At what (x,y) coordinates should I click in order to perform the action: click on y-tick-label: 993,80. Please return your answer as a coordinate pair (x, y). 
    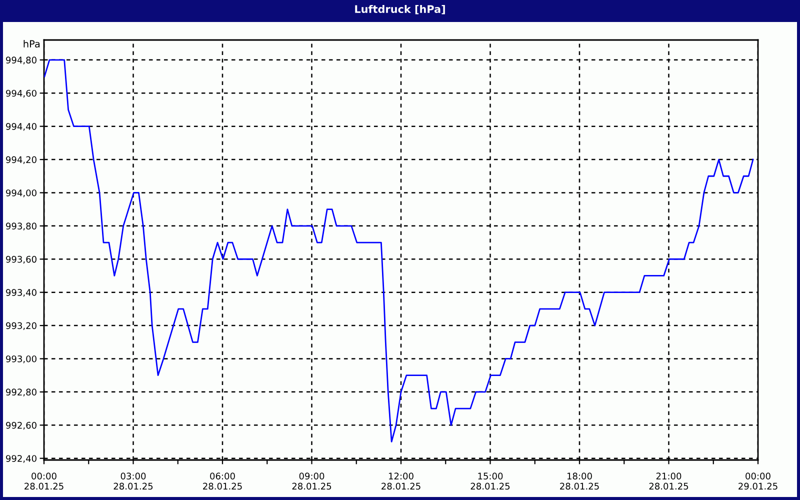
    Looking at the image, I should click on (21, 226).